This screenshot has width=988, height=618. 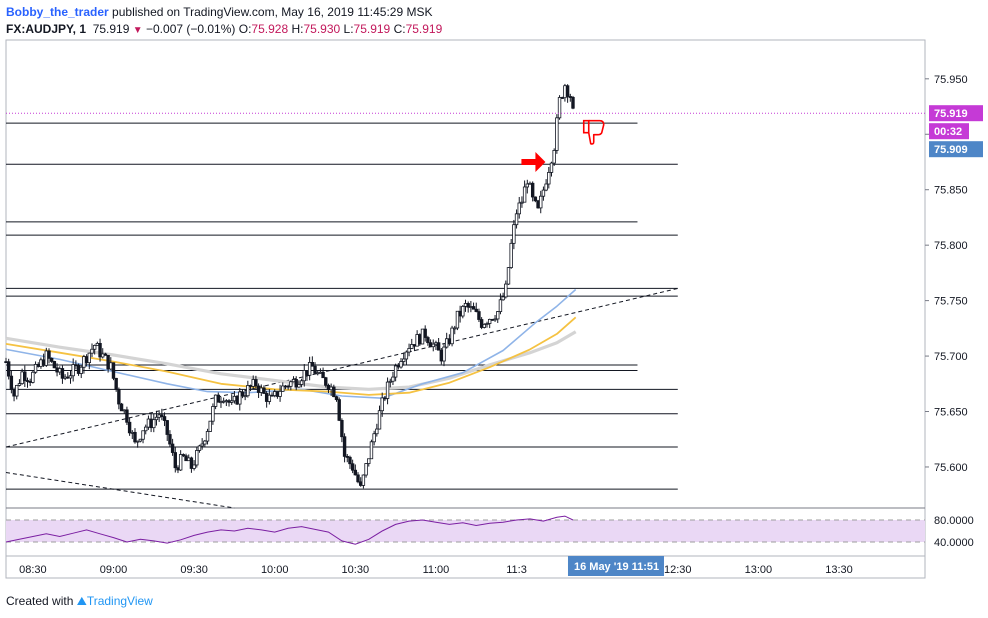 What do you see at coordinates (46, 29) in the screenshot?
I see `symbol-label: FX:AUDJPY, 1` at bounding box center [46, 29].